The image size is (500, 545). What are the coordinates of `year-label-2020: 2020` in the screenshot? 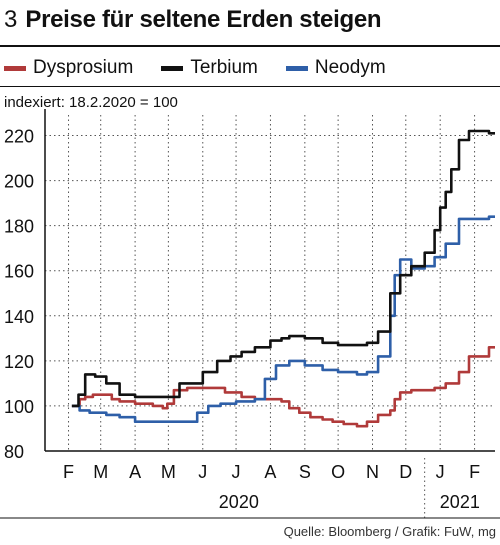 It's located at (239, 502).